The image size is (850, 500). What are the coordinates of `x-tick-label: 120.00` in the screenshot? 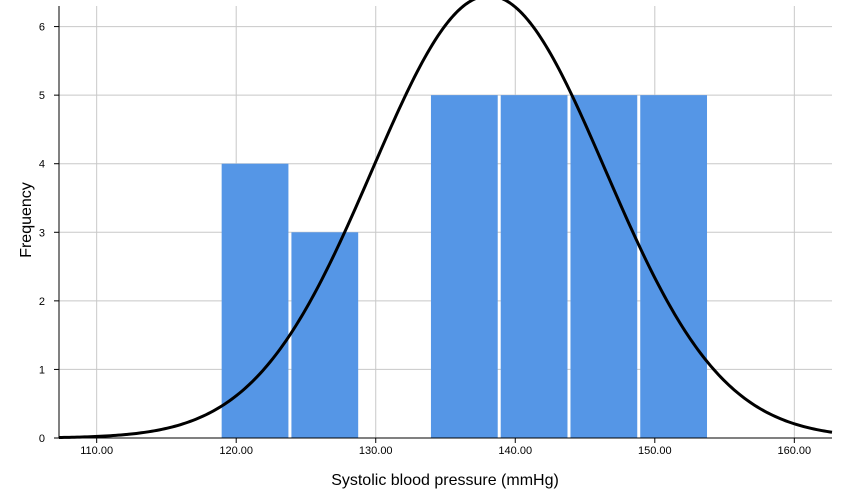 It's located at (236, 451).